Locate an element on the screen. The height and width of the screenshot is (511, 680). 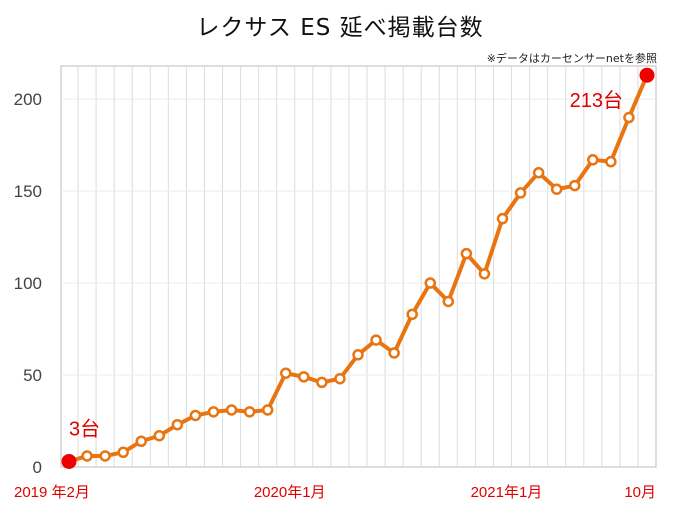
y-tick-label: 100 is located at coordinates (28, 283).